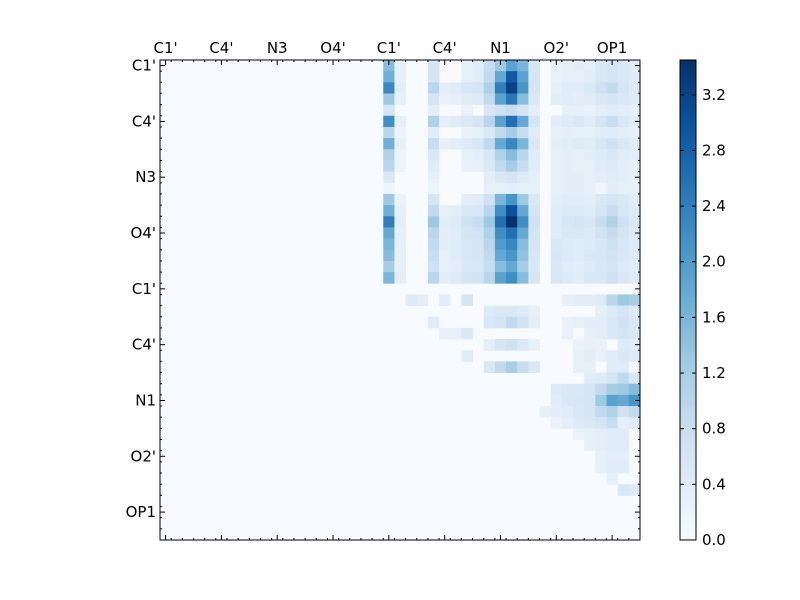 The width and height of the screenshot is (800, 600). What do you see at coordinates (145, 400) in the screenshot?
I see `y-tick-label: N1` at bounding box center [145, 400].